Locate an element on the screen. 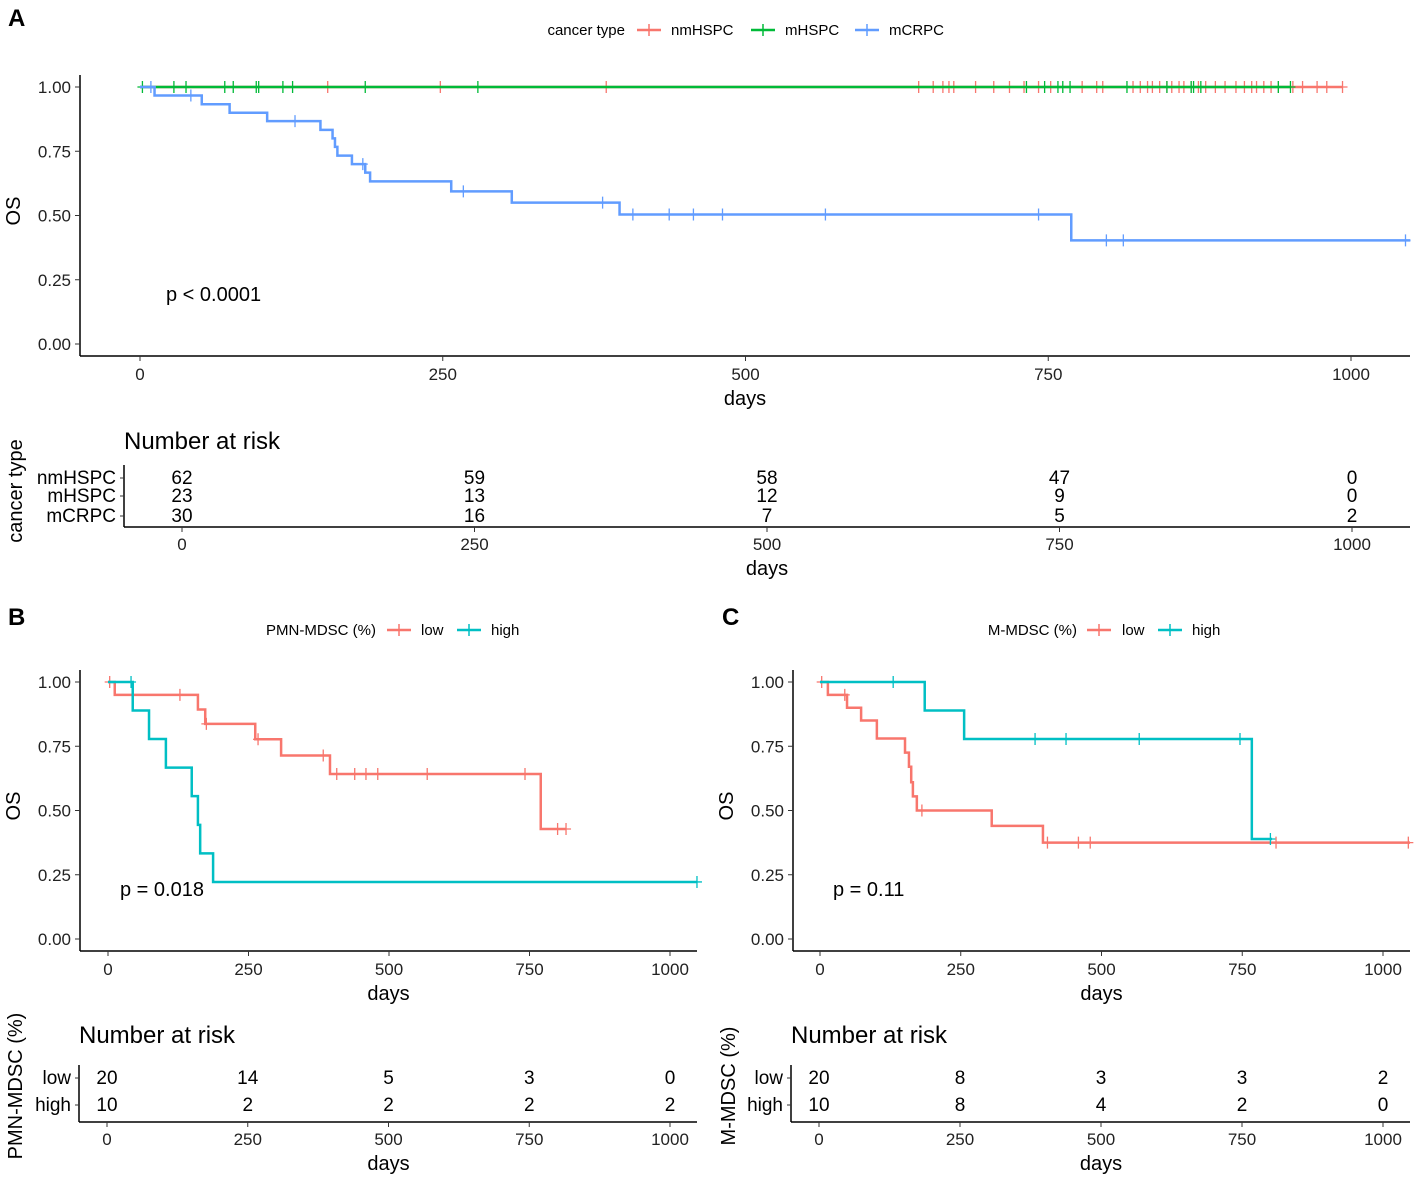 The width and height of the screenshot is (1417, 1181). risk-row-label: high is located at coordinates (765, 1105).